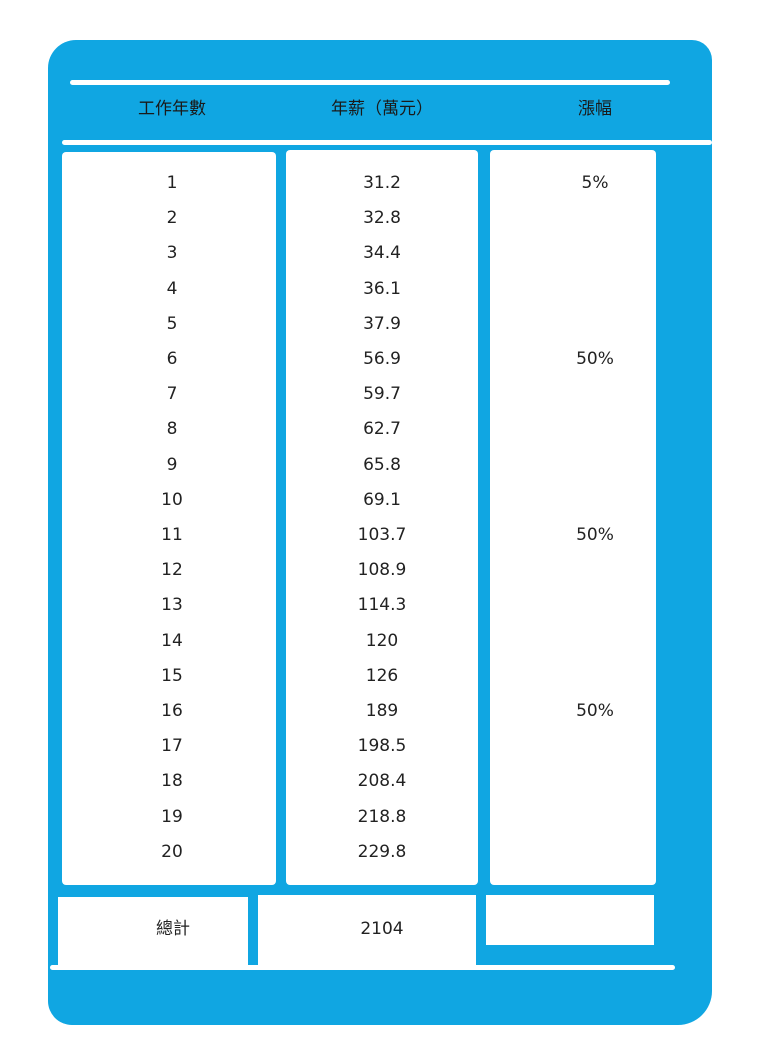  I want to click on total-label: 總計, so click(173, 929).